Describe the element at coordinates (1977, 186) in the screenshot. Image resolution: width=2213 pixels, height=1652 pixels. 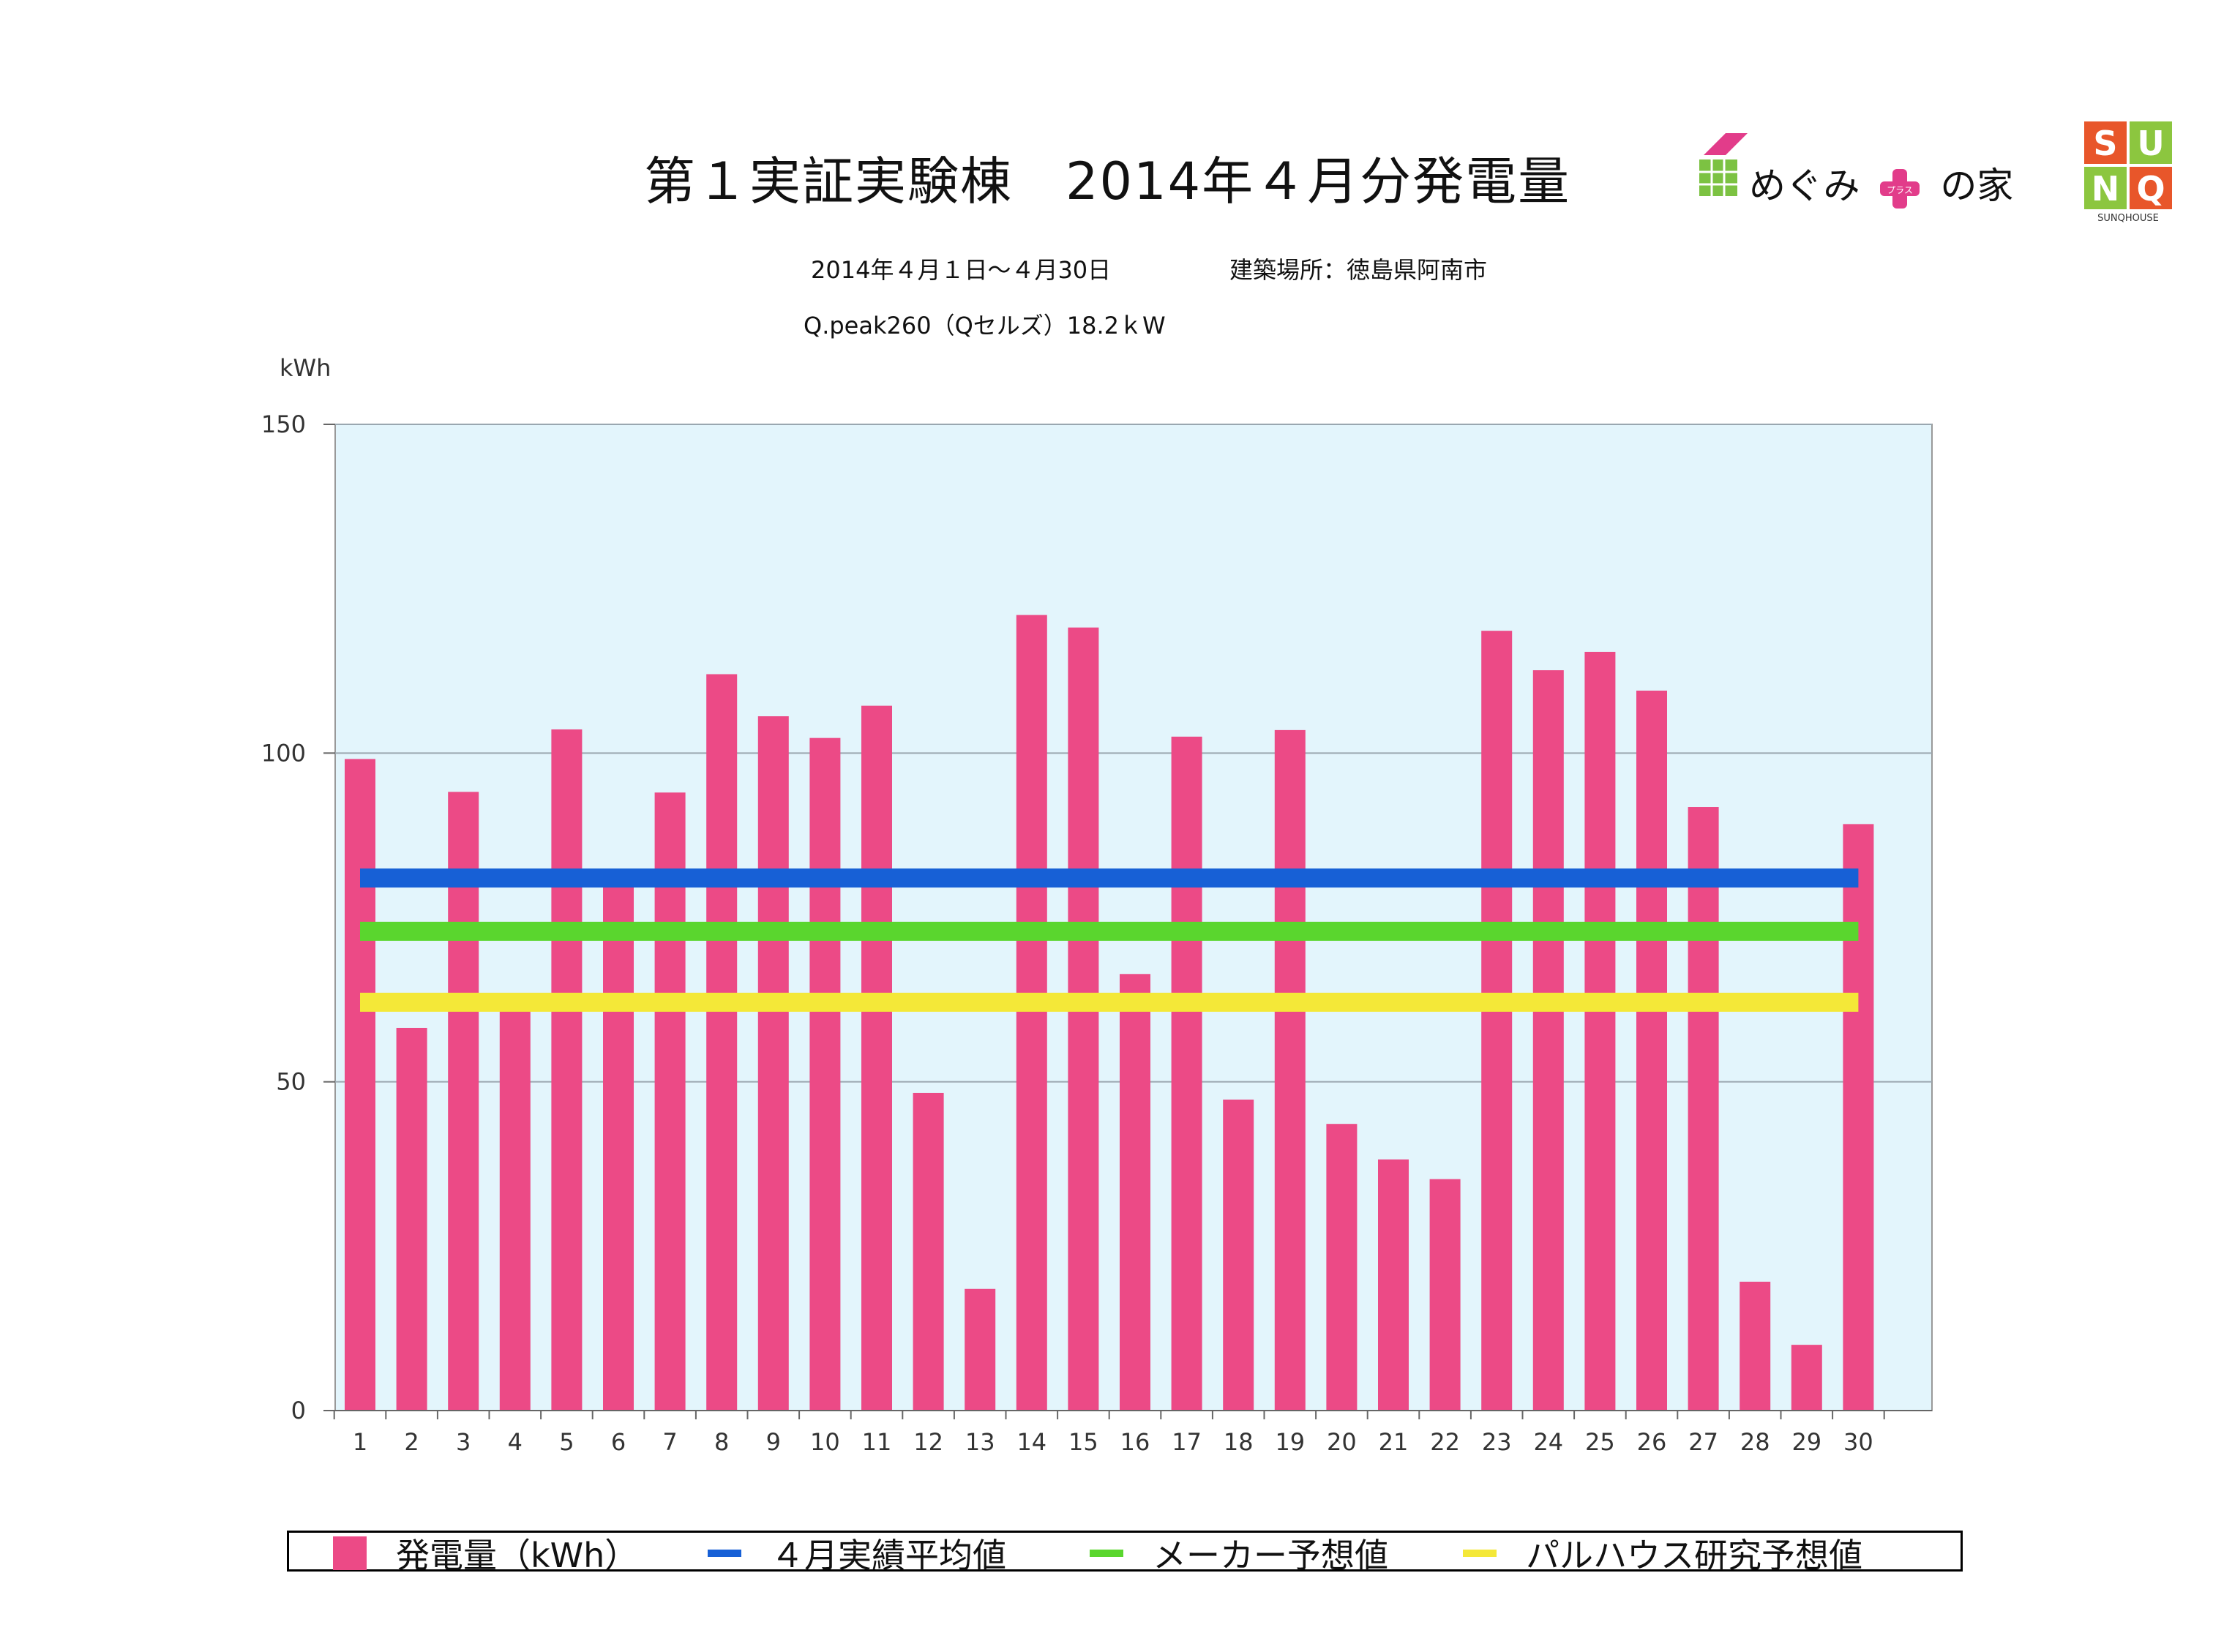
I see `logo-text-right: の家` at that location.